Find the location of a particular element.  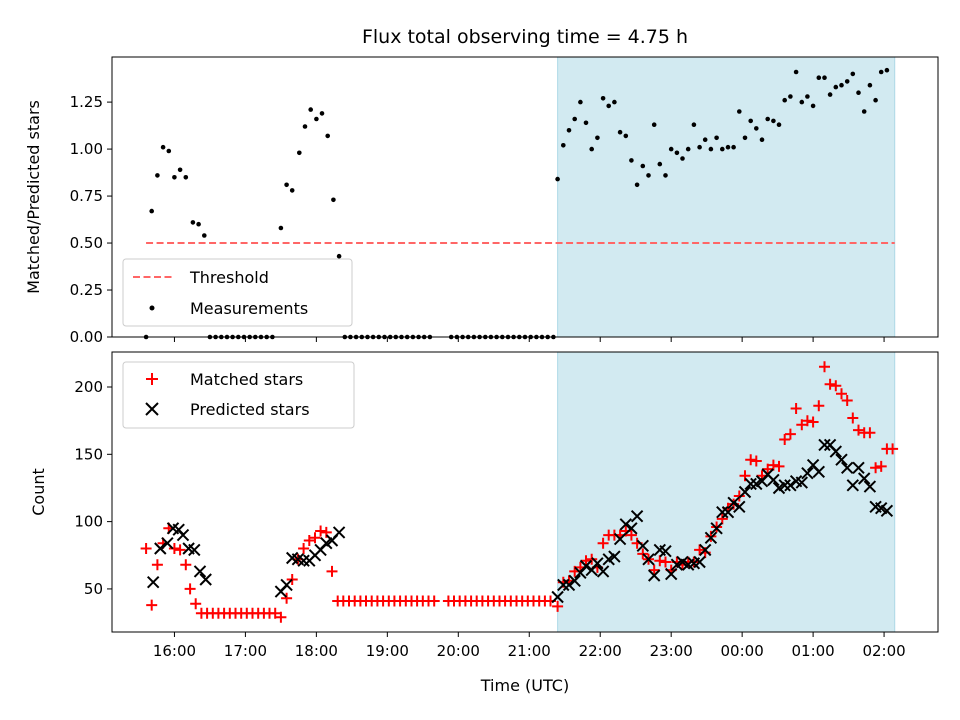

x-tick-label: 02:00 is located at coordinates (883, 651).